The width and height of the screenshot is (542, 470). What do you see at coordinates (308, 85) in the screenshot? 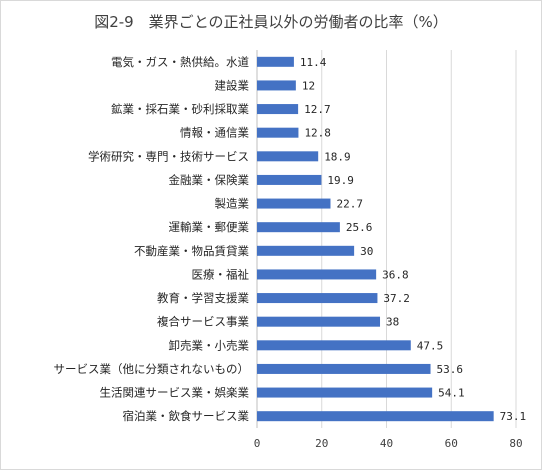
I see `data-label: 12` at bounding box center [308, 85].